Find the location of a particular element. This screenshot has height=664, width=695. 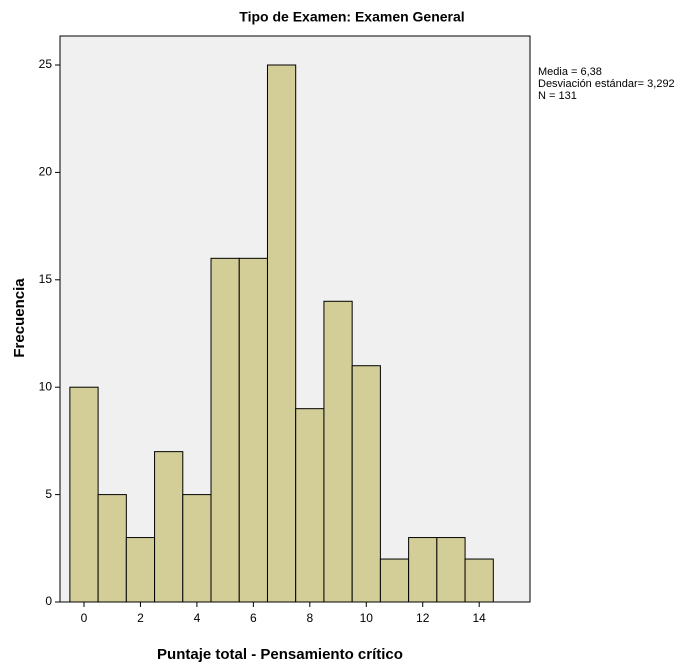

y-tick-label: 10 is located at coordinates (46, 386).